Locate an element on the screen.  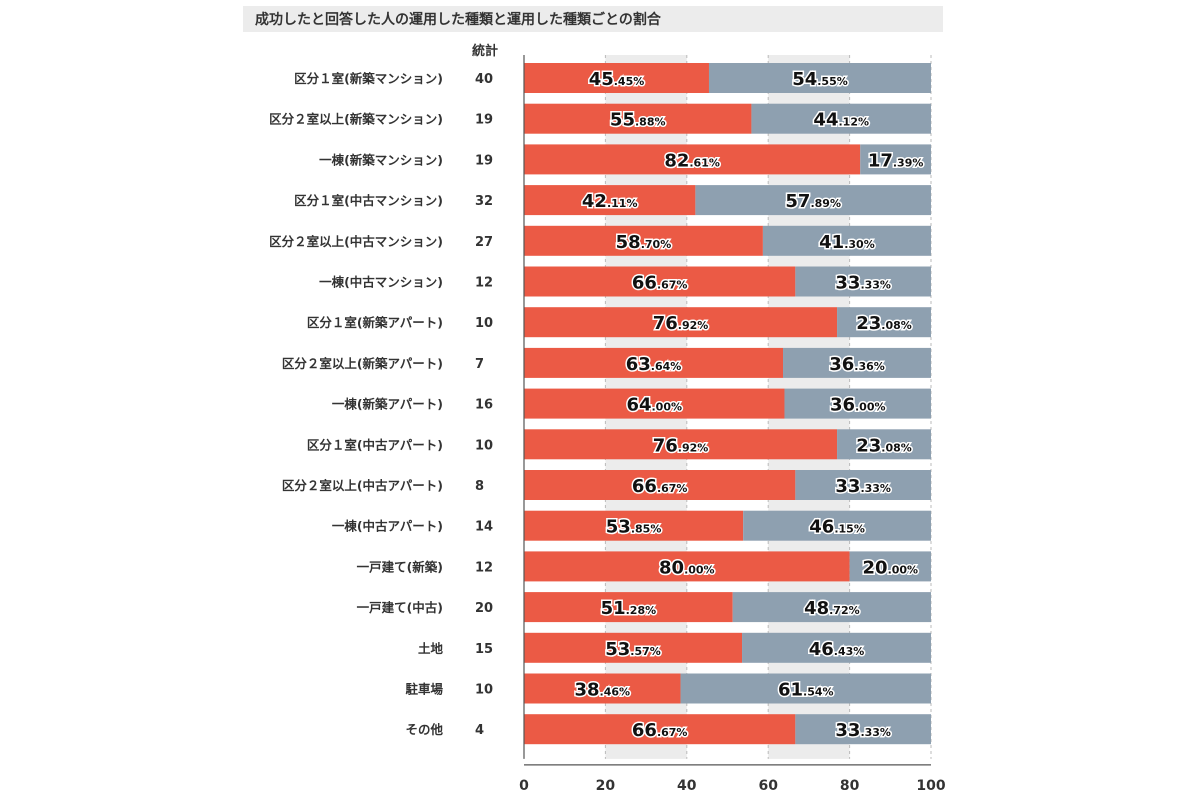
category-label: 一棟(新築アパート) is located at coordinates (387, 404).